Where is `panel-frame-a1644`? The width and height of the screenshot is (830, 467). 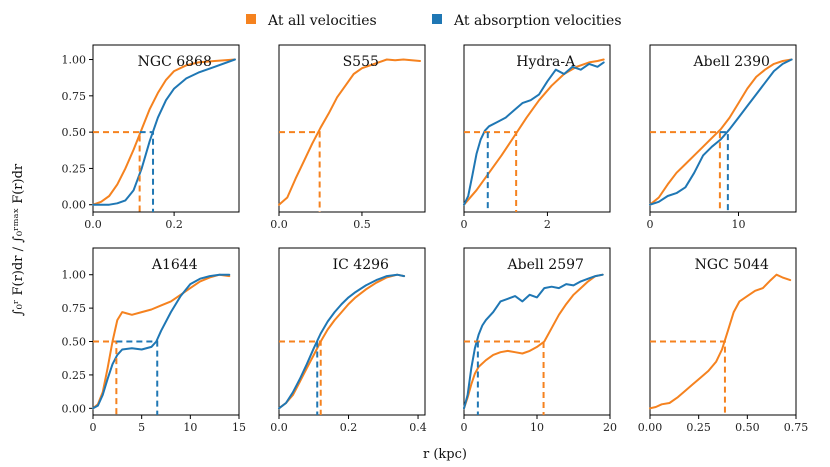 panel-frame-a1644 is located at coordinates (166, 331).